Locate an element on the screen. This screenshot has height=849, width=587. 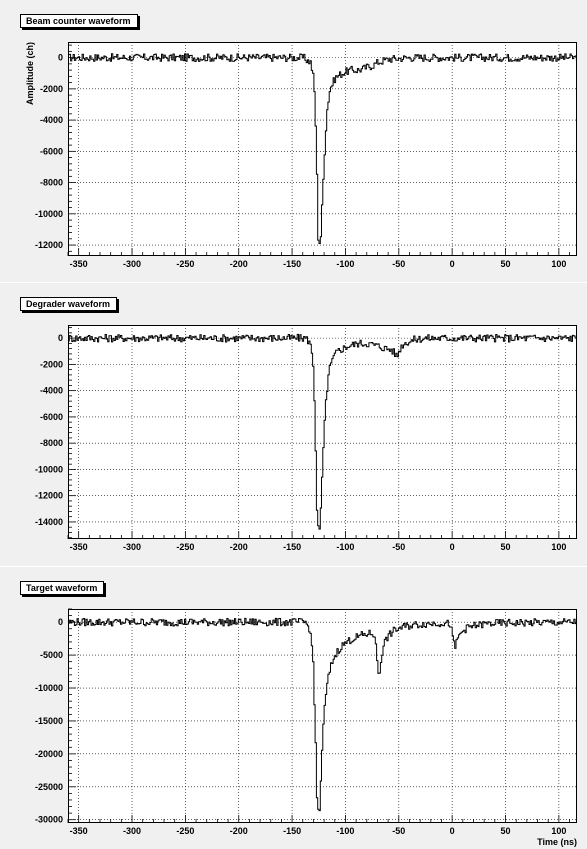
y-tick-label: -20000 is located at coordinates (49, 754).